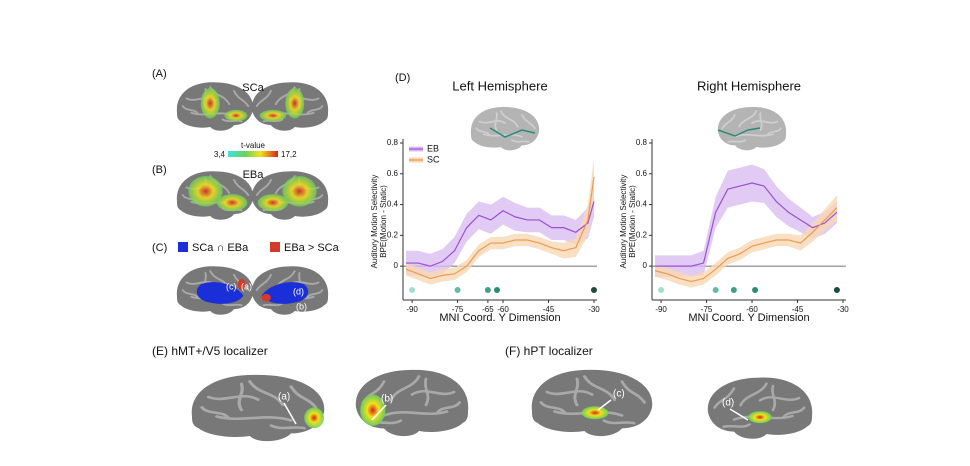  I want to click on legend-label: SCa ∩ EBa, so click(220, 248).